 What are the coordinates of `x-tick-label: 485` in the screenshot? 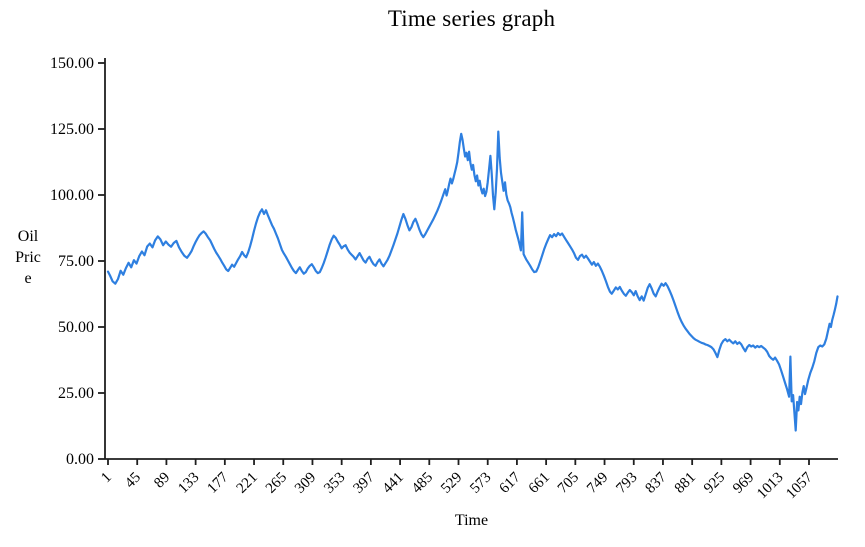 It's located at (422, 483).